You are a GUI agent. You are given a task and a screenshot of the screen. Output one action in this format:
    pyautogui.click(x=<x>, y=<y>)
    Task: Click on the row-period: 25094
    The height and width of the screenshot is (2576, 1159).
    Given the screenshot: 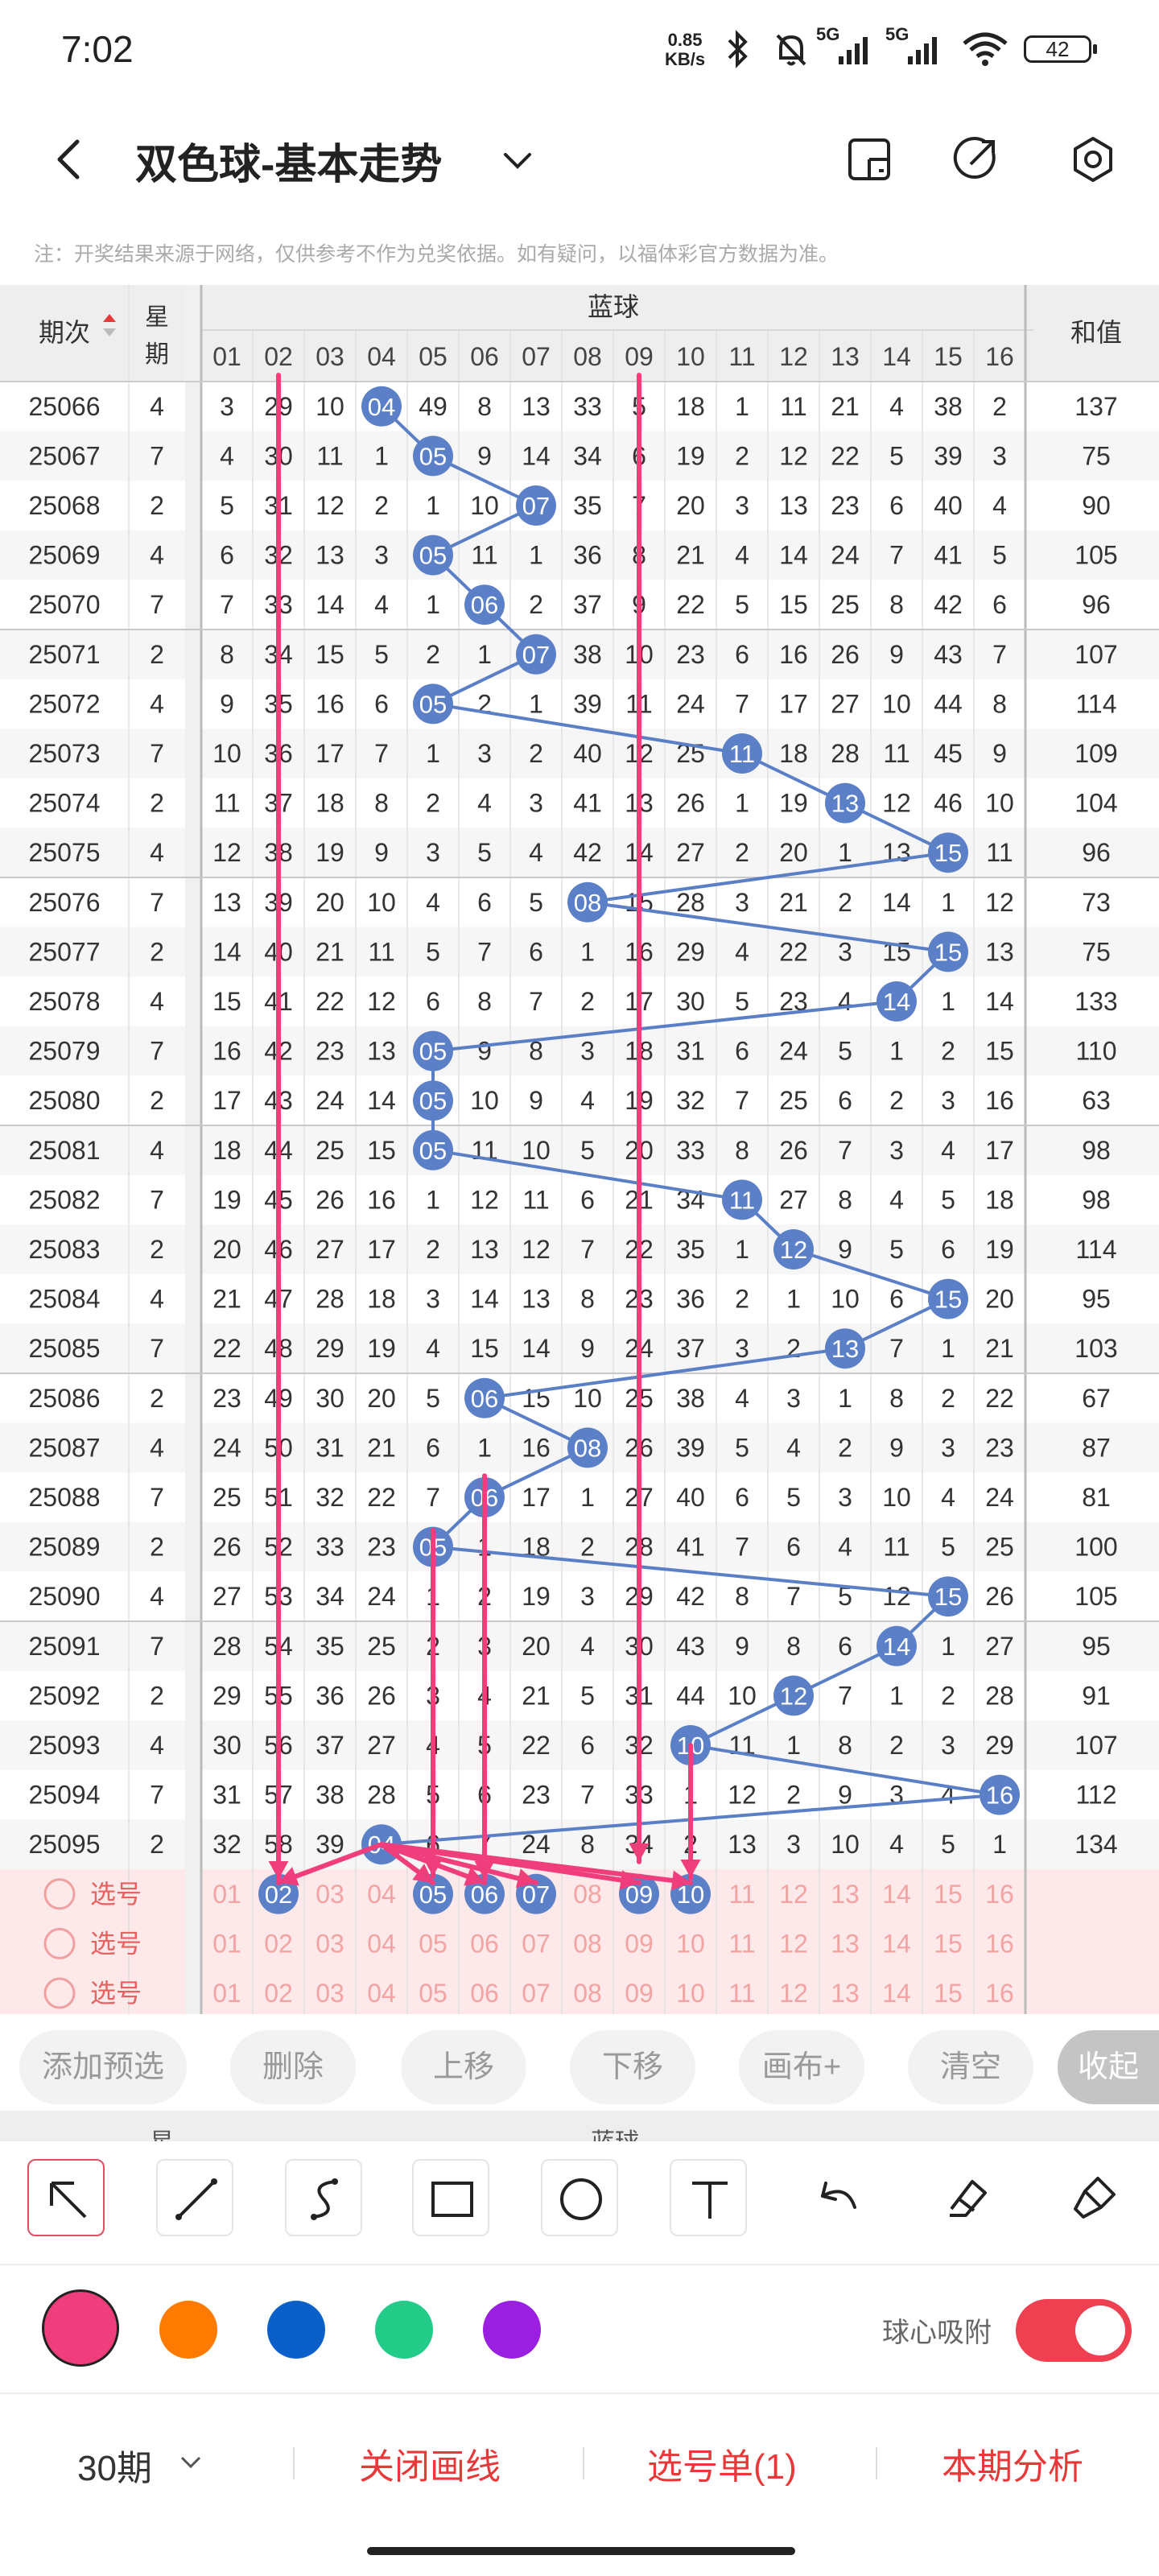 What is the action you would take?
    pyautogui.click(x=65, y=1795)
    